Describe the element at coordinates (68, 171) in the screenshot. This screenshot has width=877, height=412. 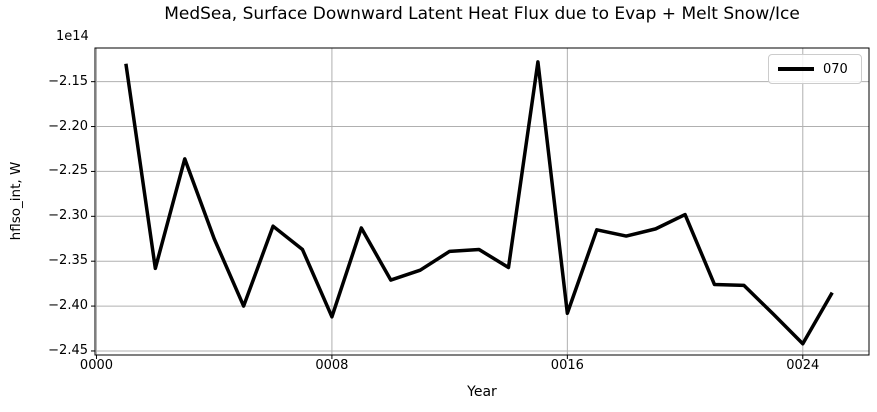
I see `y-tick-label: −2.25` at that location.